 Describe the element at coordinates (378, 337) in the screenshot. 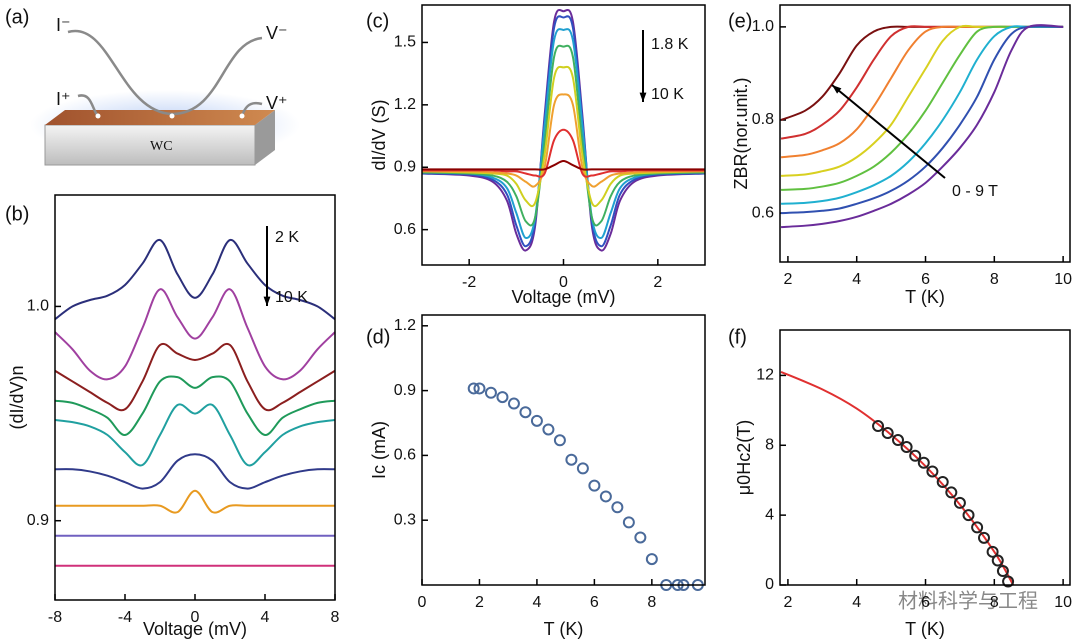

I see `panel-label: (d)` at that location.